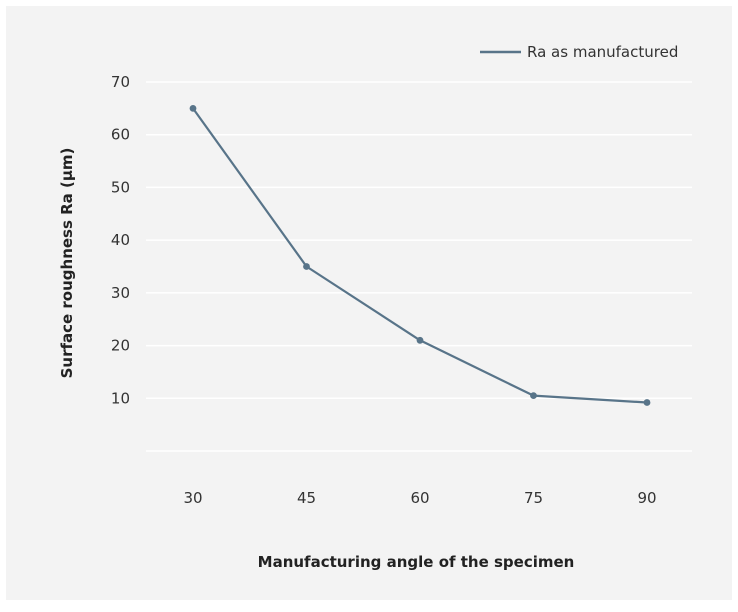 This screenshot has width=738, height=612. What do you see at coordinates (646, 498) in the screenshot?
I see `x-tick-label: 90` at bounding box center [646, 498].